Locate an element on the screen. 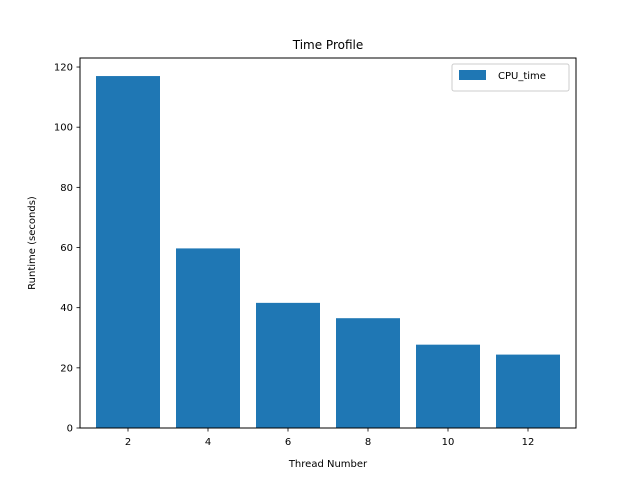  x-tick-label: 8 is located at coordinates (368, 442).